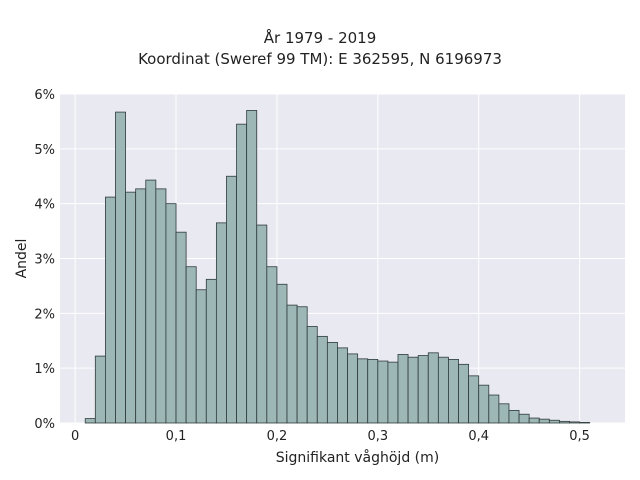  What do you see at coordinates (75, 436) in the screenshot?
I see `x-tick-label: 0` at bounding box center [75, 436].